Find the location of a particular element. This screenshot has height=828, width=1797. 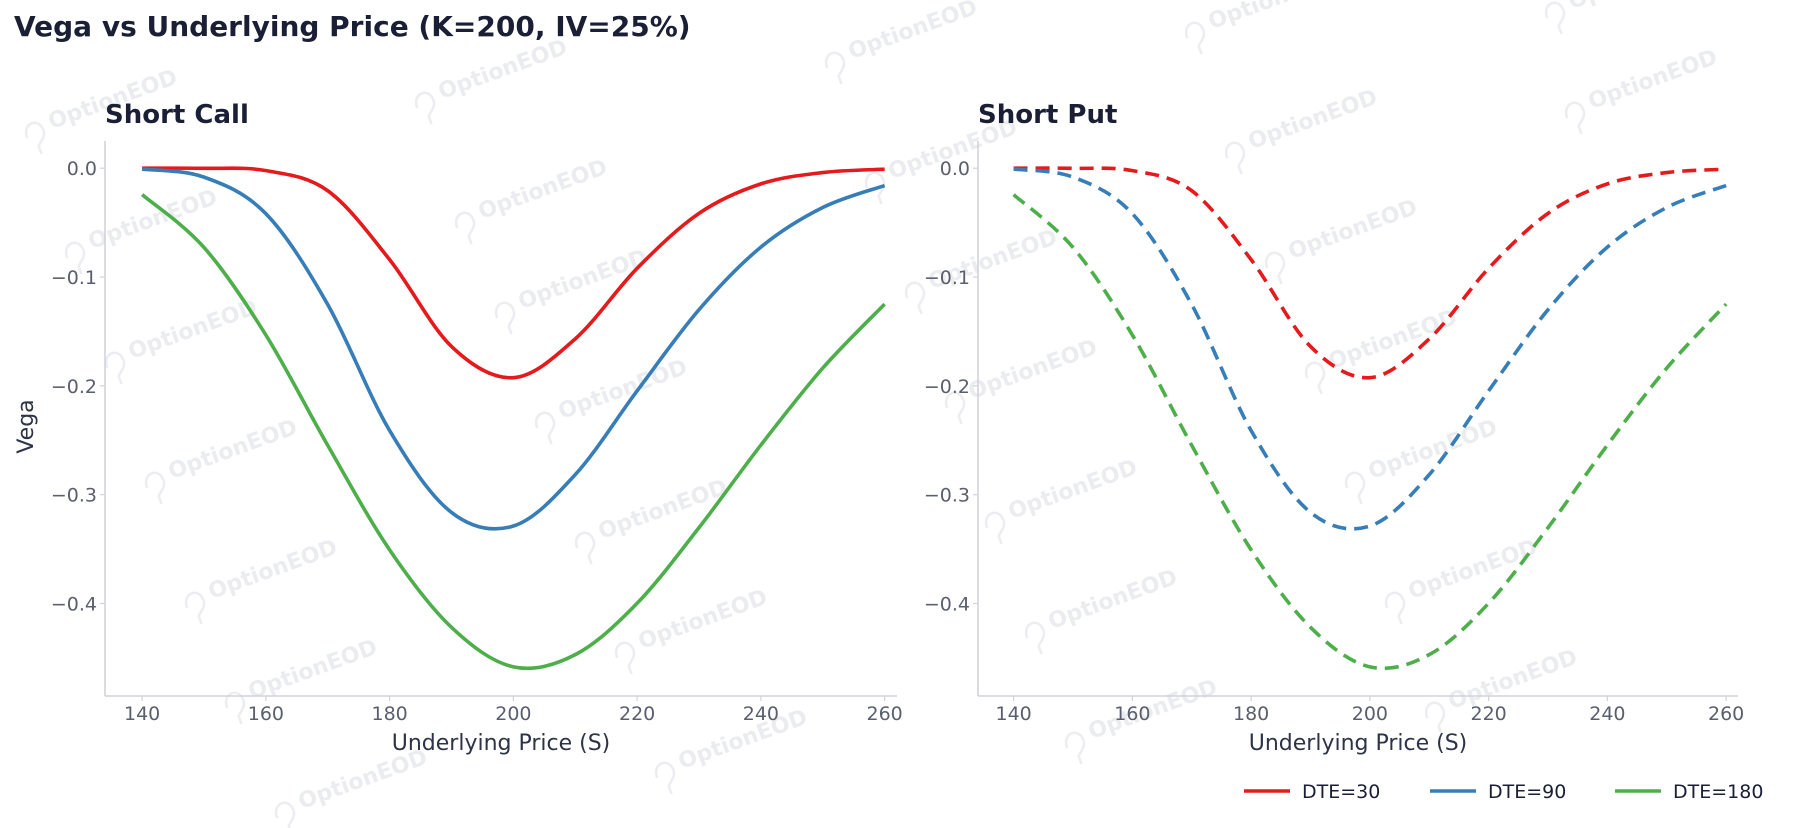

figure-title: Vega vs Underlying Price (K=200, IV=25%) is located at coordinates (352, 26).